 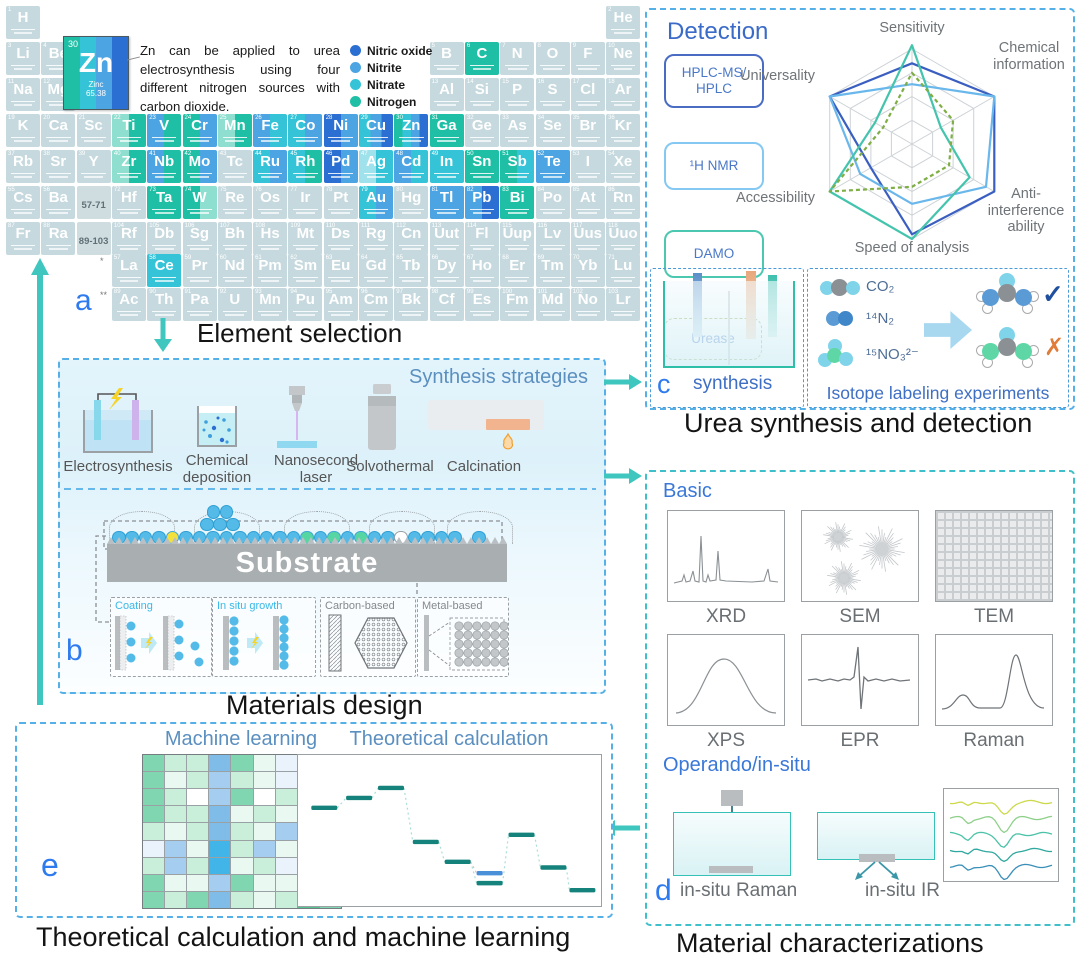 I want to click on element-Pa: 91 Pa, so click(x=199, y=304).